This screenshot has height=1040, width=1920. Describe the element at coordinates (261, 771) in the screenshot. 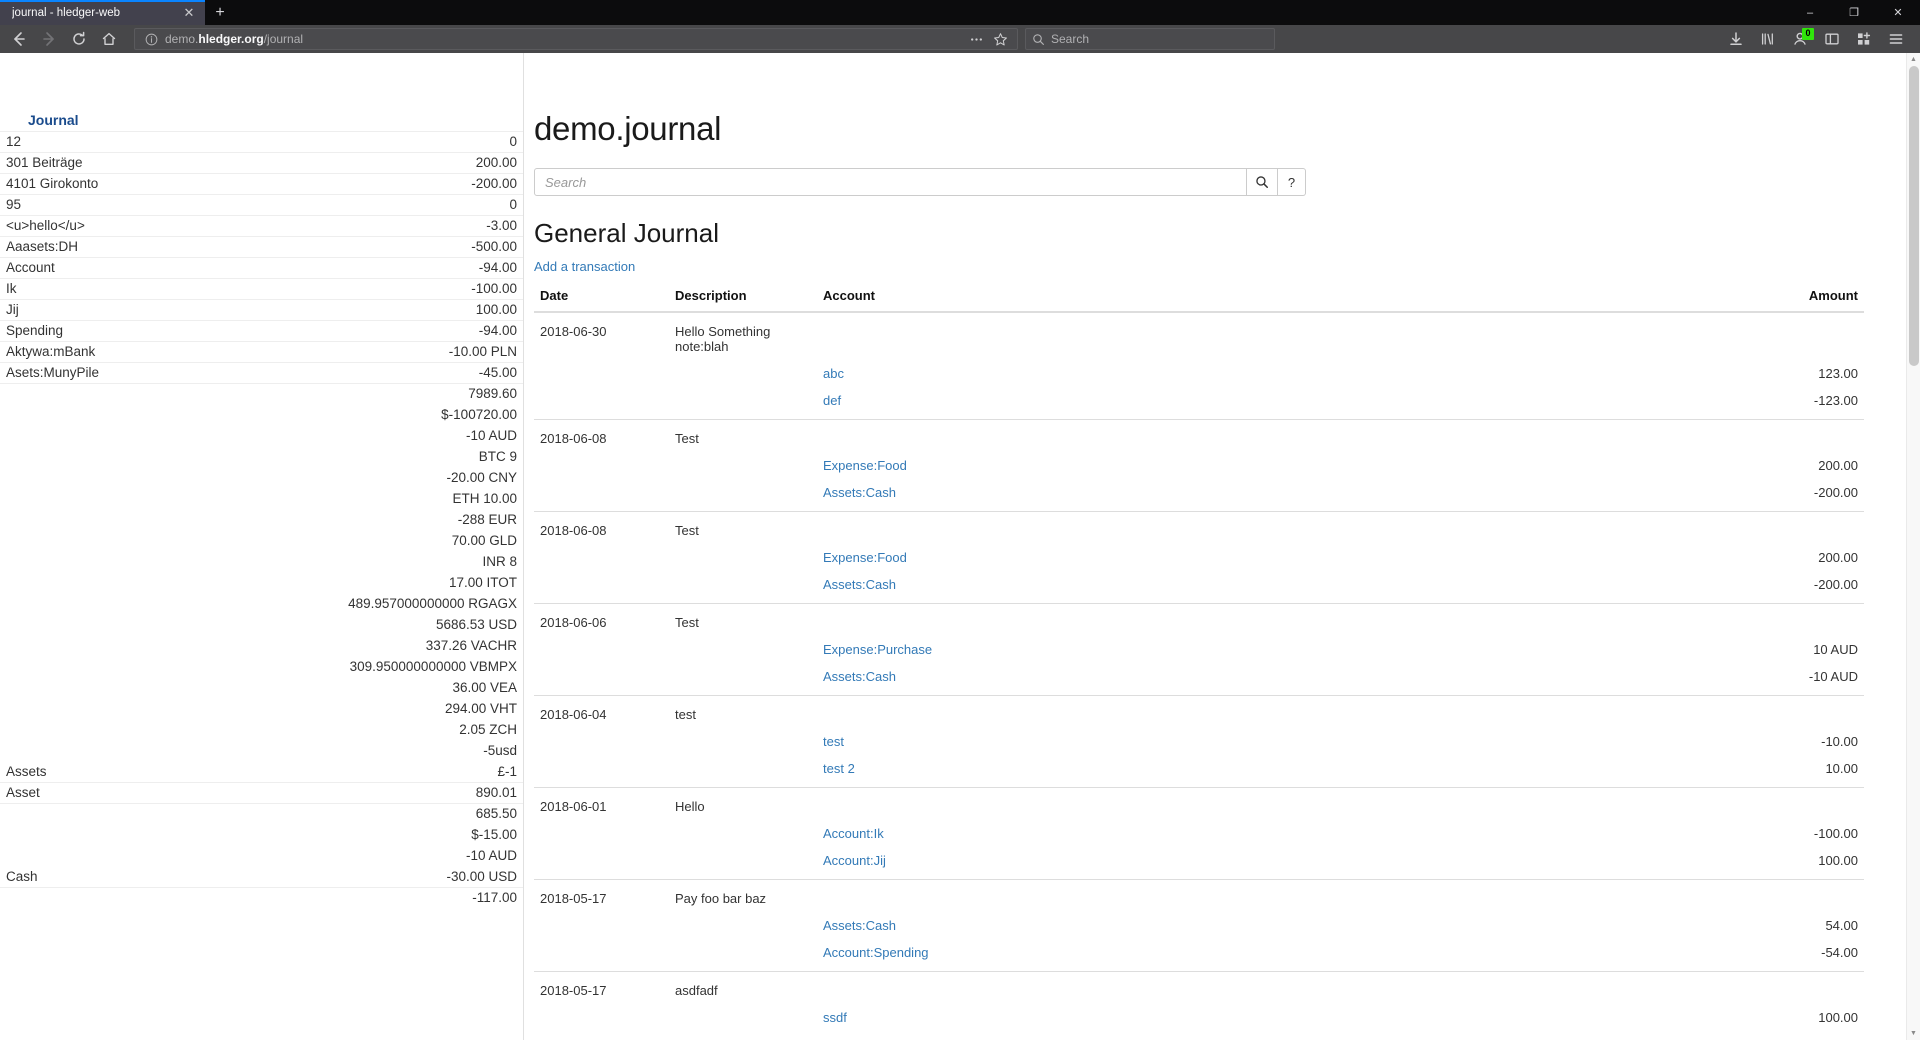

I see `sidebar-account-row: Assets £-1` at that location.